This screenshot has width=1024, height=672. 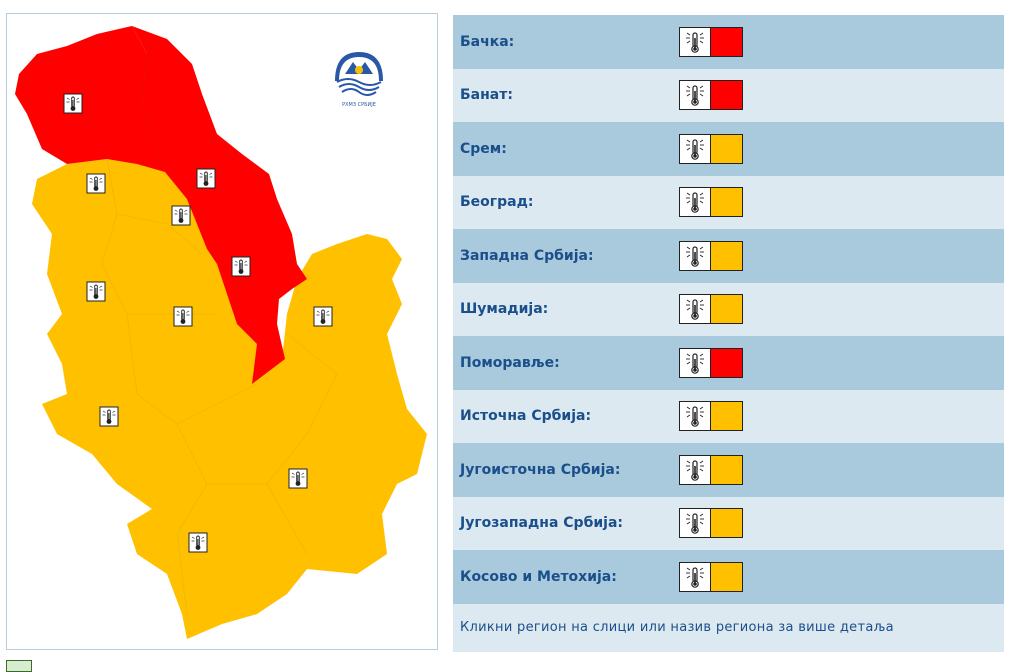 I want to click on region-row: Поморавље:, so click(x=728, y=363).